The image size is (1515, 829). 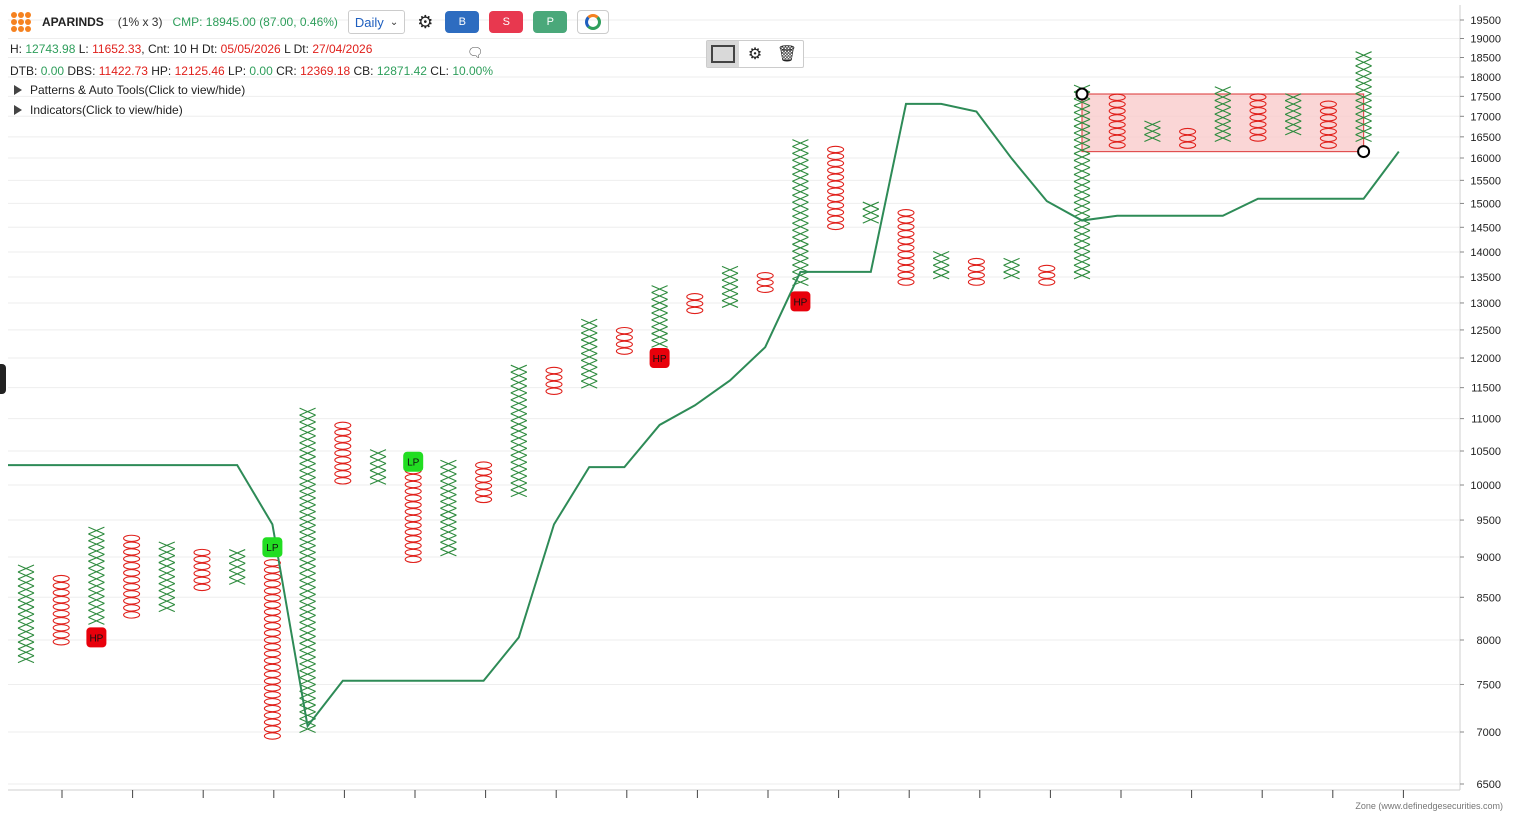 What do you see at coordinates (296, 49) in the screenshot?
I see `l-date-label: L Dt:` at bounding box center [296, 49].